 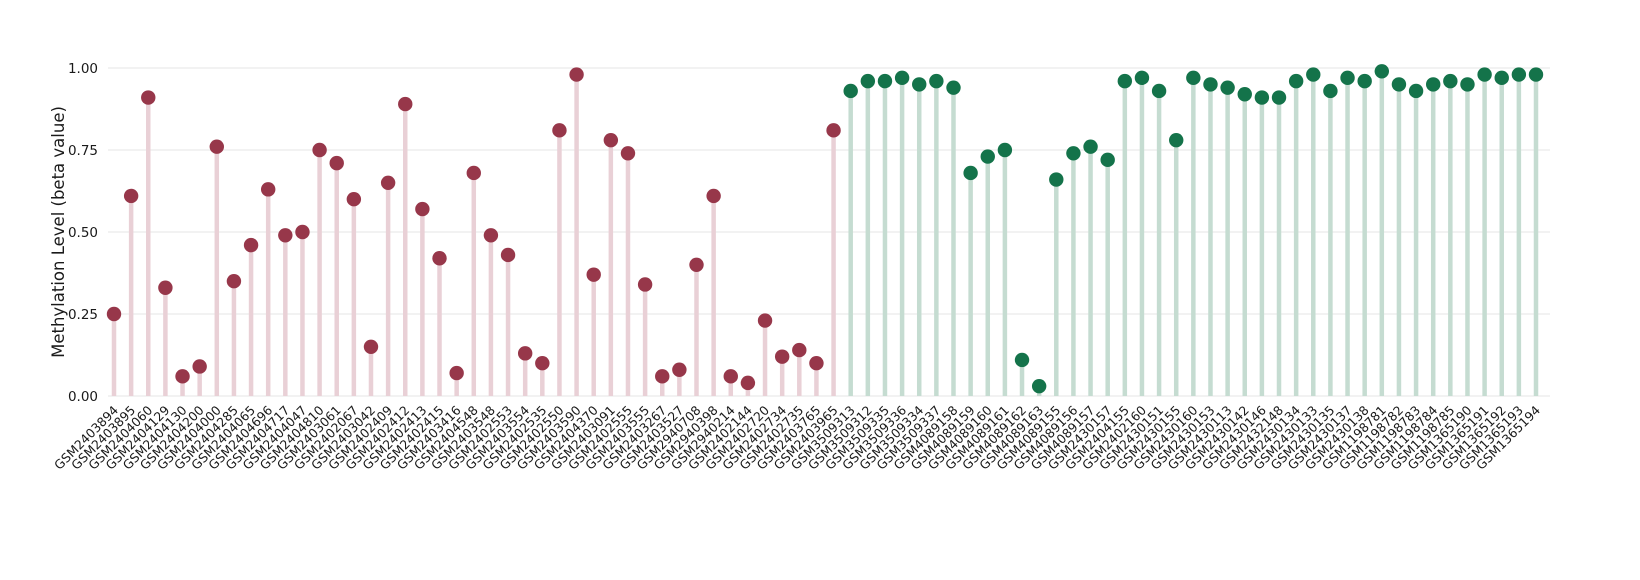 What do you see at coordinates (83, 151) in the screenshot?
I see `y-tick-label: 0.75` at bounding box center [83, 151].